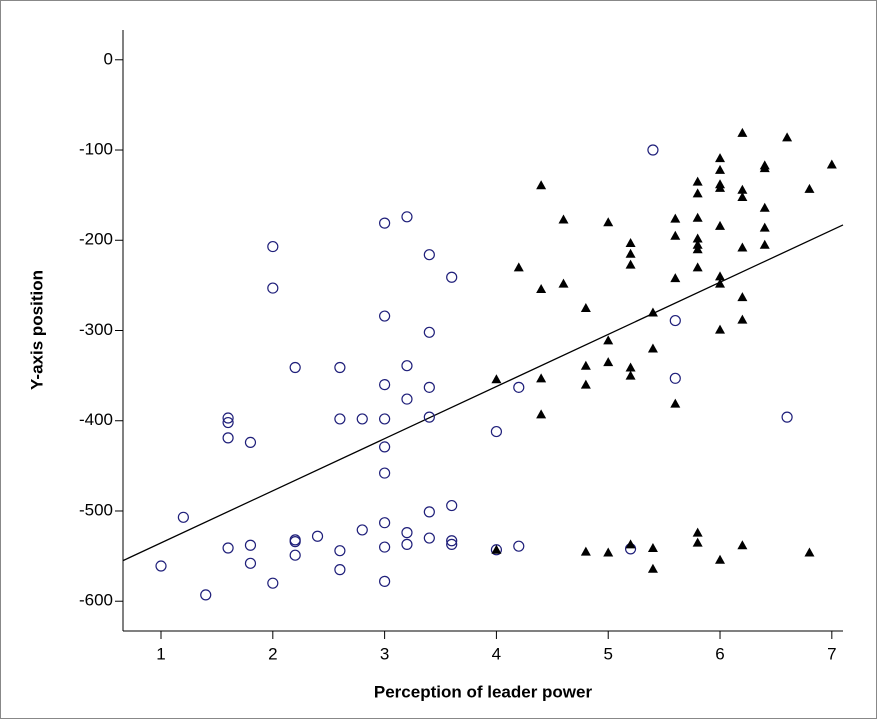 Image resolution: width=877 pixels, height=719 pixels. What do you see at coordinates (719, 653) in the screenshot?
I see `x-tick-label: 6` at bounding box center [719, 653].